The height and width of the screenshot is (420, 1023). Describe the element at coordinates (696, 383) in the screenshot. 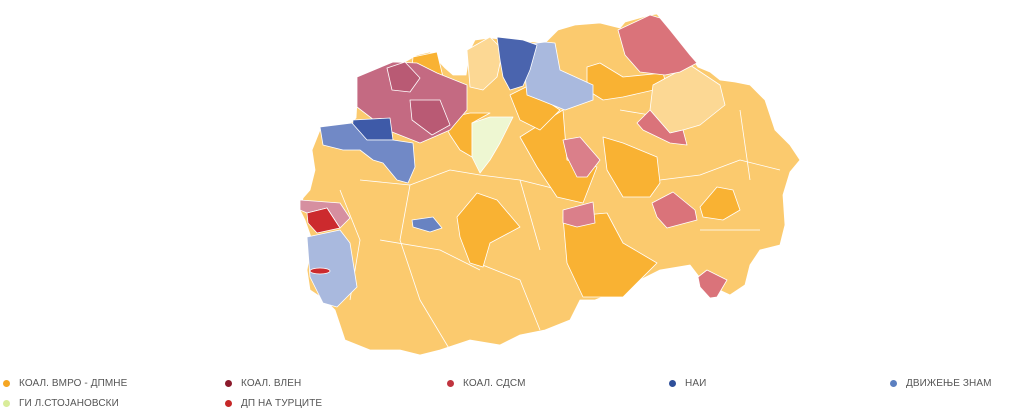

I see `legend-label: НАИ` at that location.